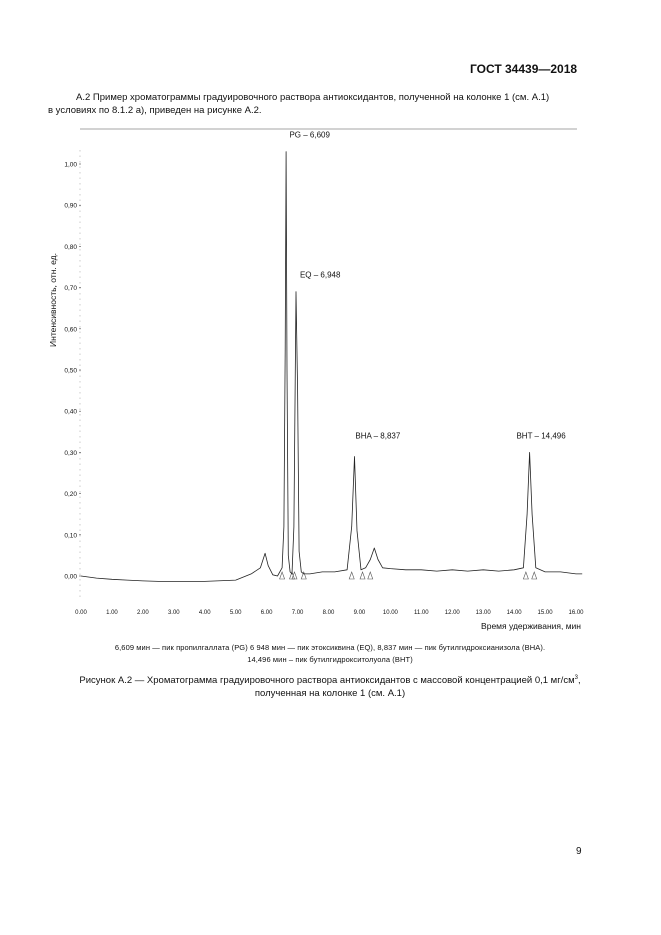  I want to click on y-tick-label: 0,20, so click(70, 494).